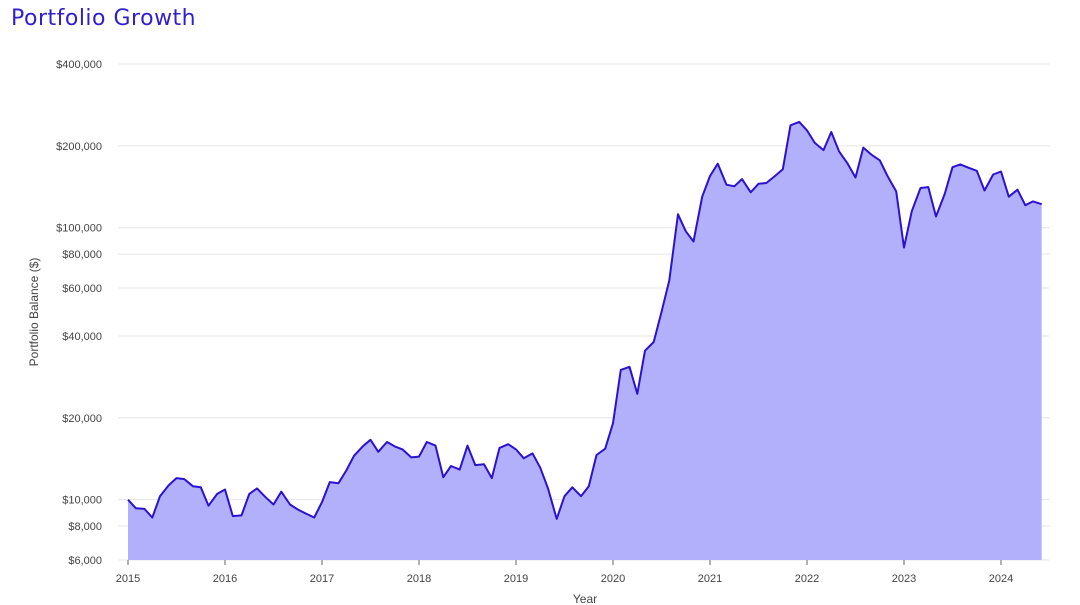 The height and width of the screenshot is (605, 1080). What do you see at coordinates (516, 579) in the screenshot?
I see `x-tick-label: 2019` at bounding box center [516, 579].